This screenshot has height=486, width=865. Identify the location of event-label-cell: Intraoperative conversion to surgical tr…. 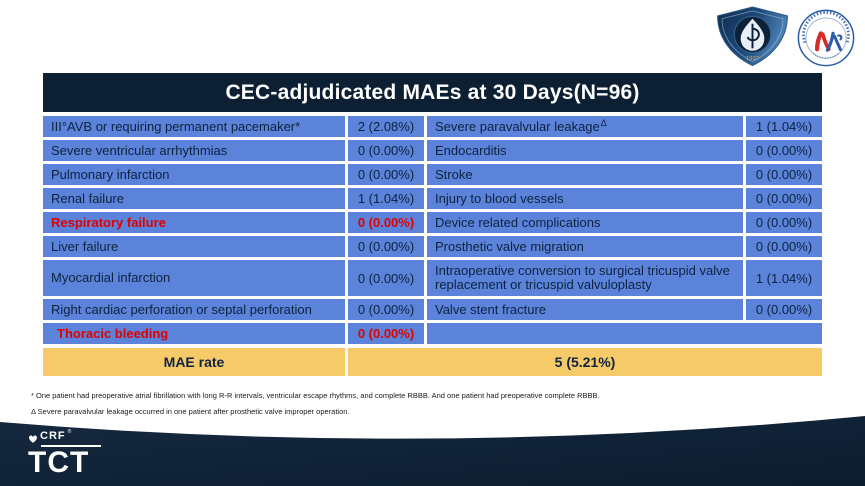
(585, 278).